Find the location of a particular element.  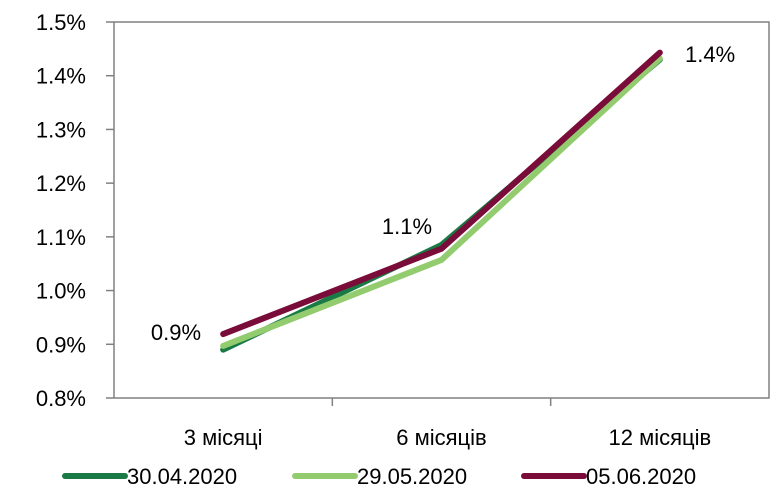

x-tick-label: 12 місяців is located at coordinates (659, 437).